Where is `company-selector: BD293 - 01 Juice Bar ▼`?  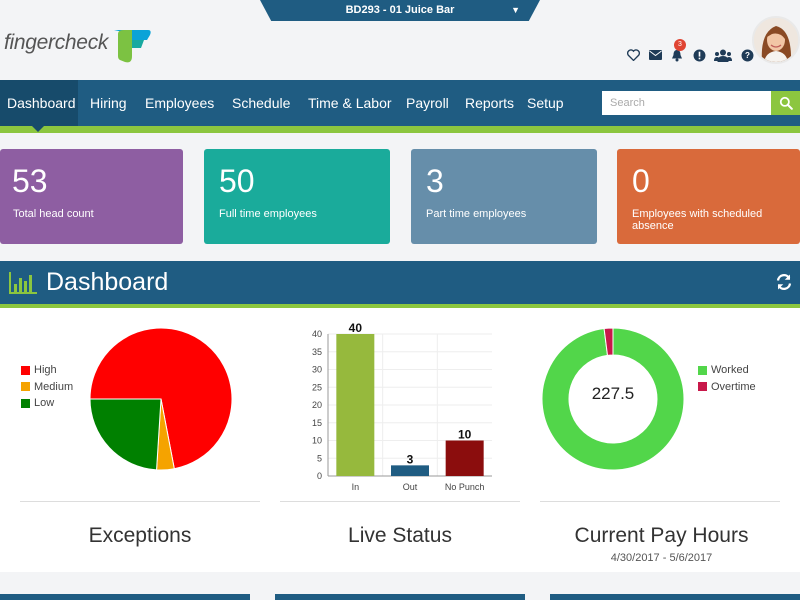
company-selector: BD293 - 01 Juice Bar ▼ is located at coordinates (400, 10).